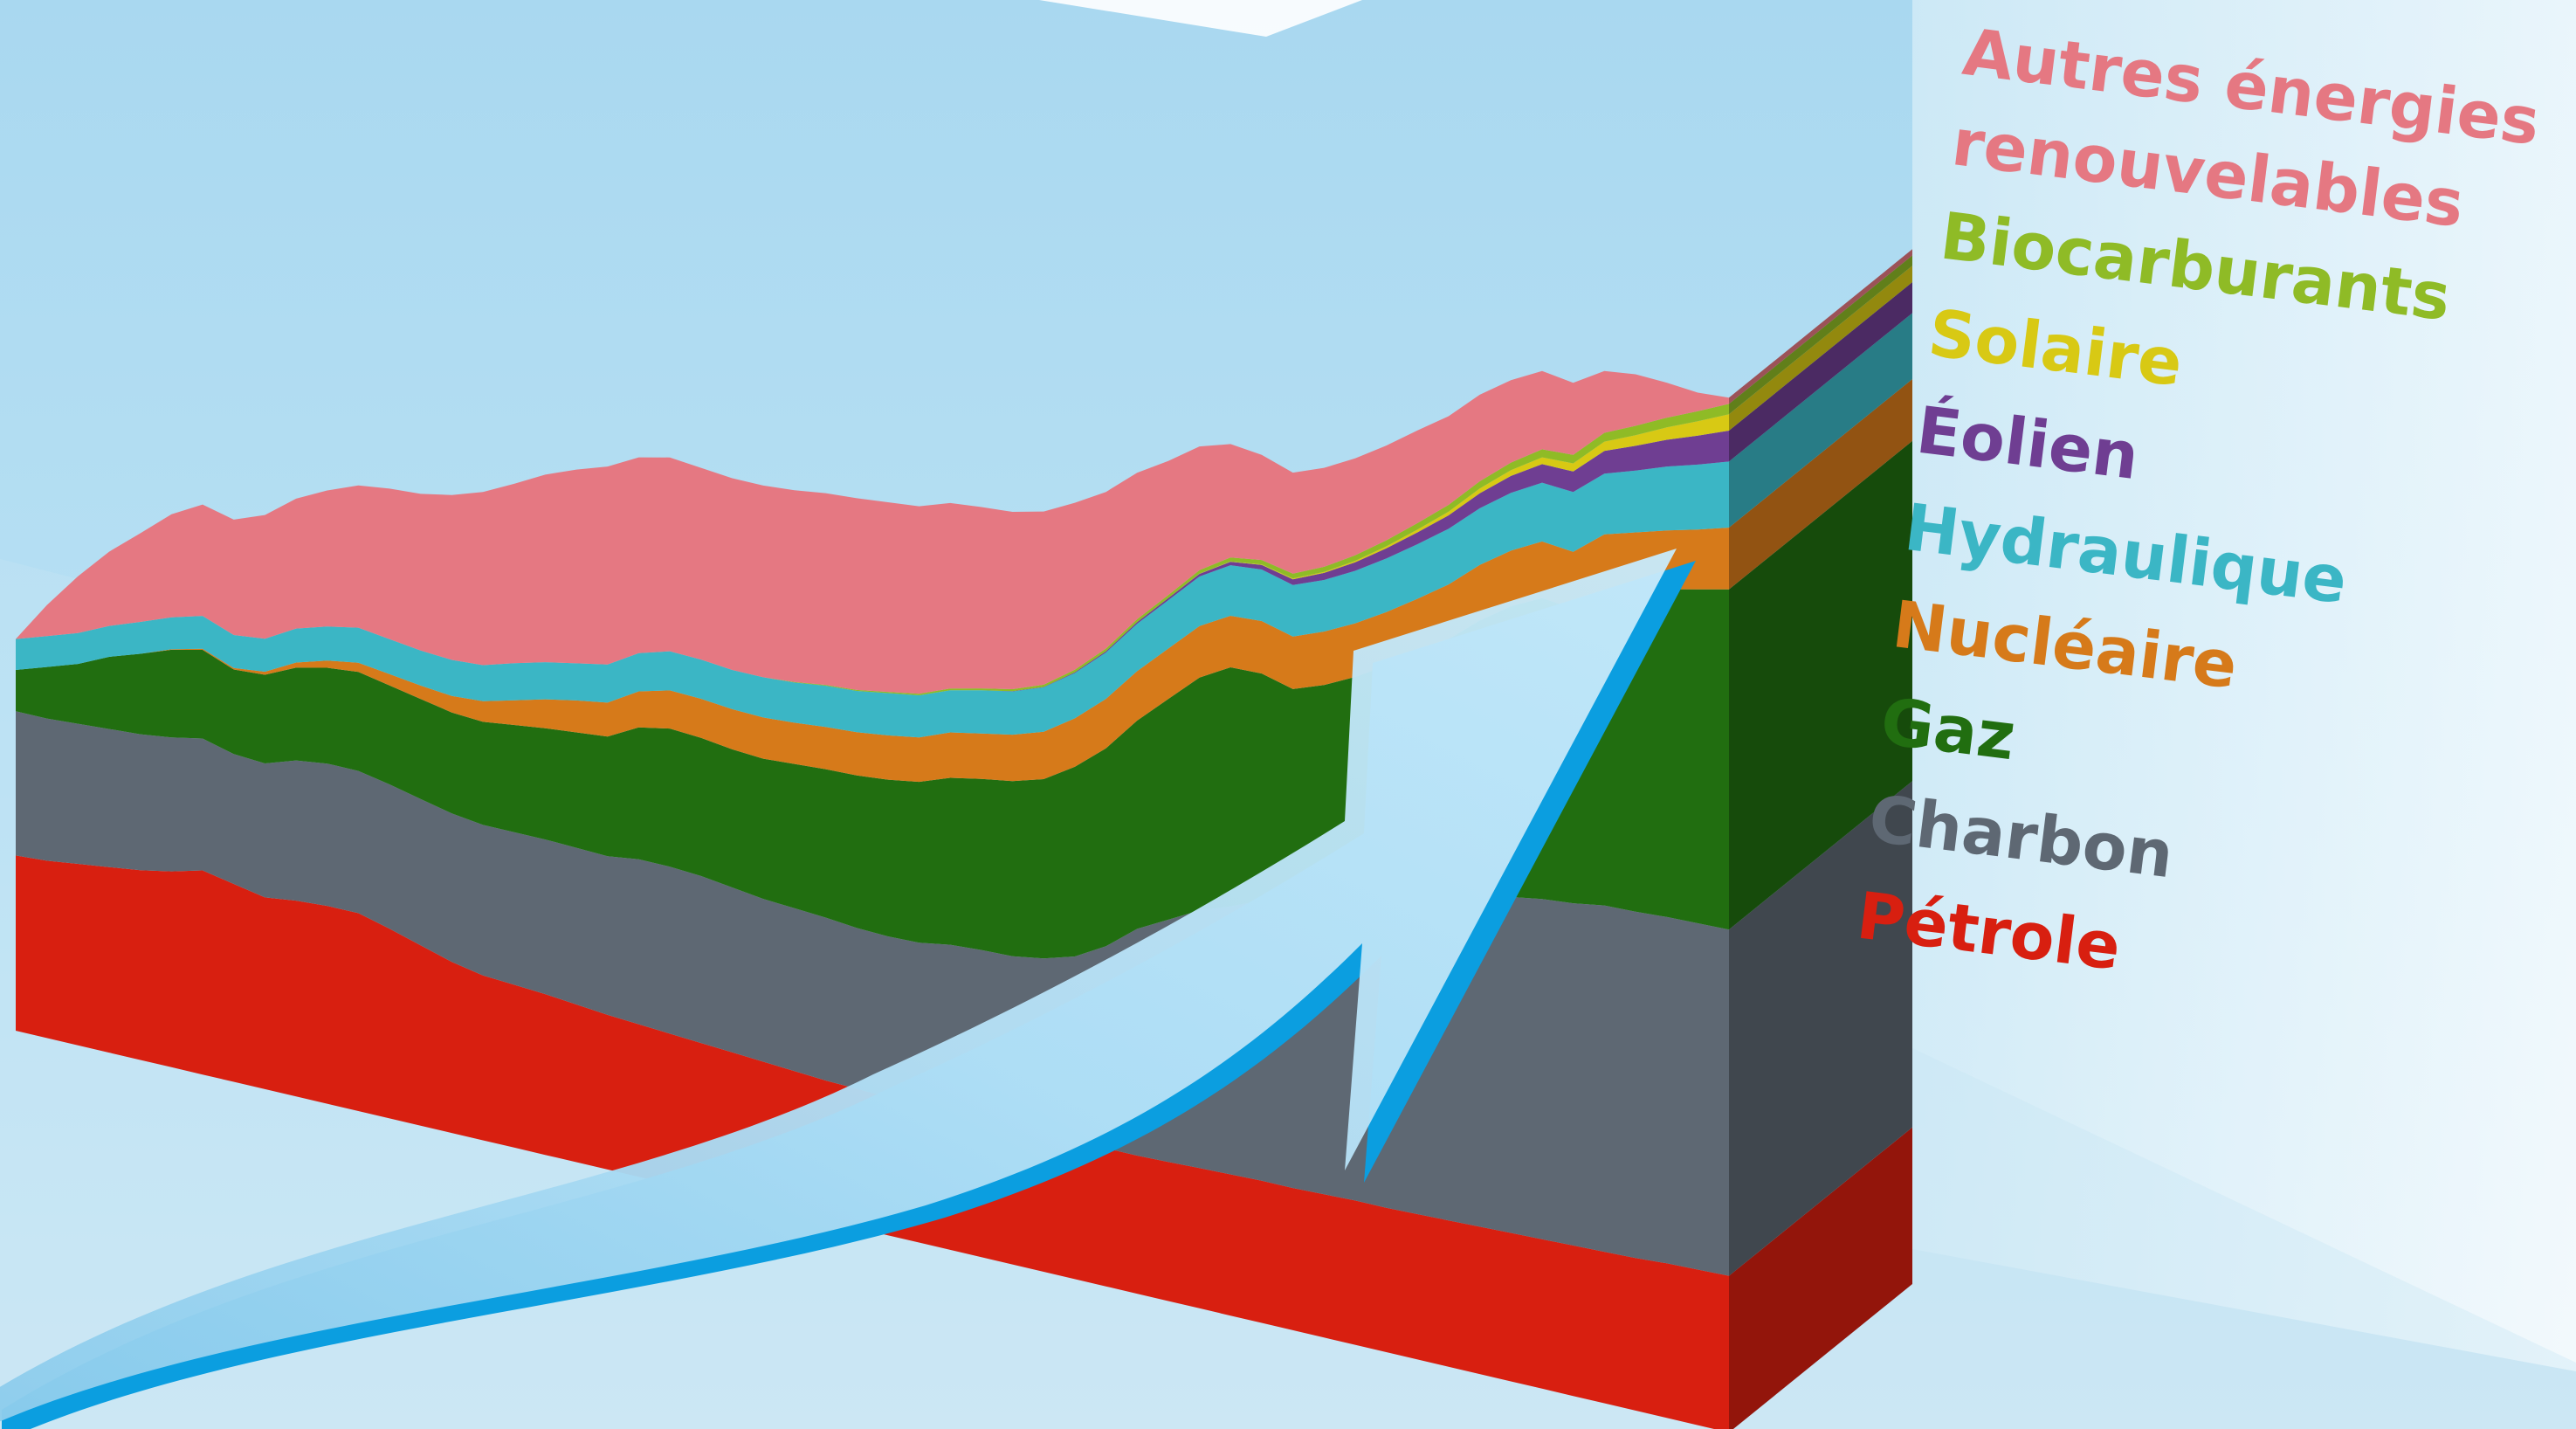 The width and height of the screenshot is (2576, 1429). I want to click on side-eolien, so click(1820, 372).